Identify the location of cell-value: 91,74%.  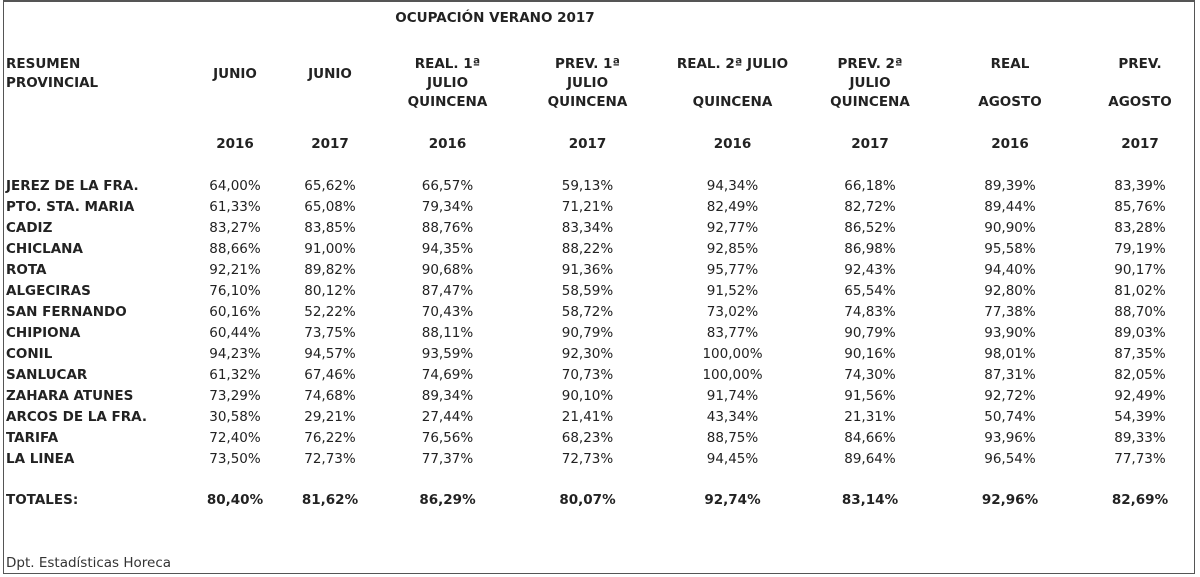
(732, 396).